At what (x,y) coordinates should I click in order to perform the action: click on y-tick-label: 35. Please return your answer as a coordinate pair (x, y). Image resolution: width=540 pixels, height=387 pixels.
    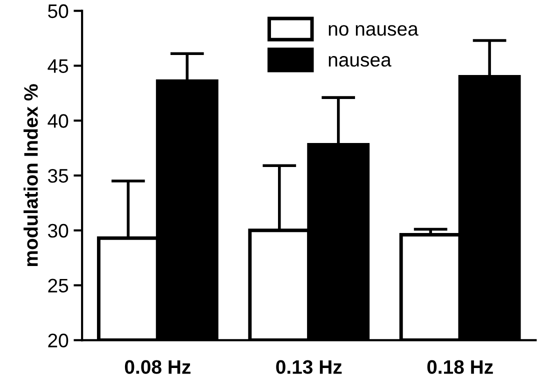
    Looking at the image, I should click on (58, 175).